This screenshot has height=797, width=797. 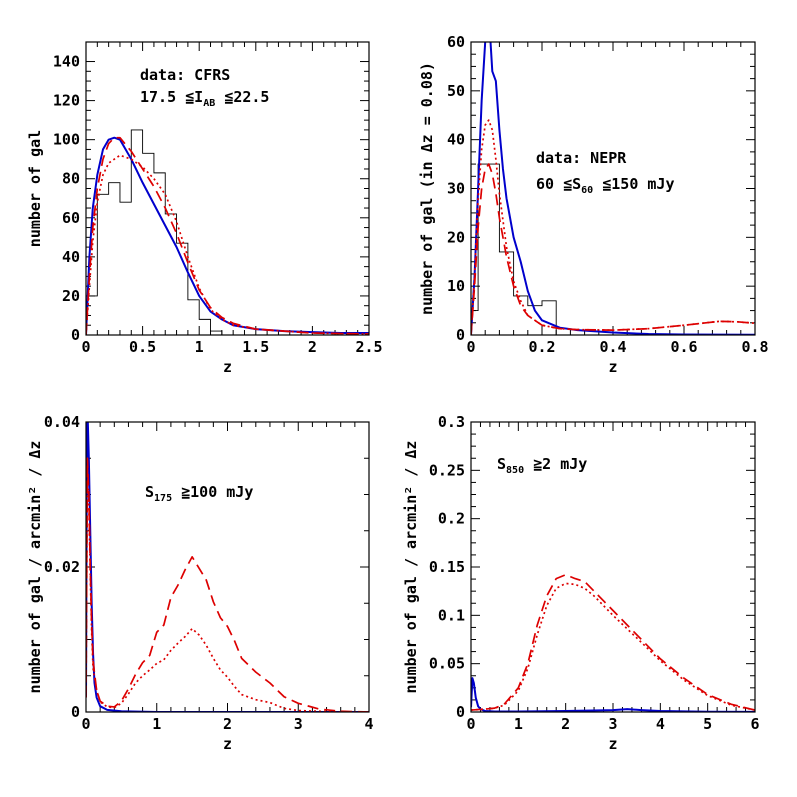 I want to click on y-tick-label: 0.02, so click(x=62, y=567).